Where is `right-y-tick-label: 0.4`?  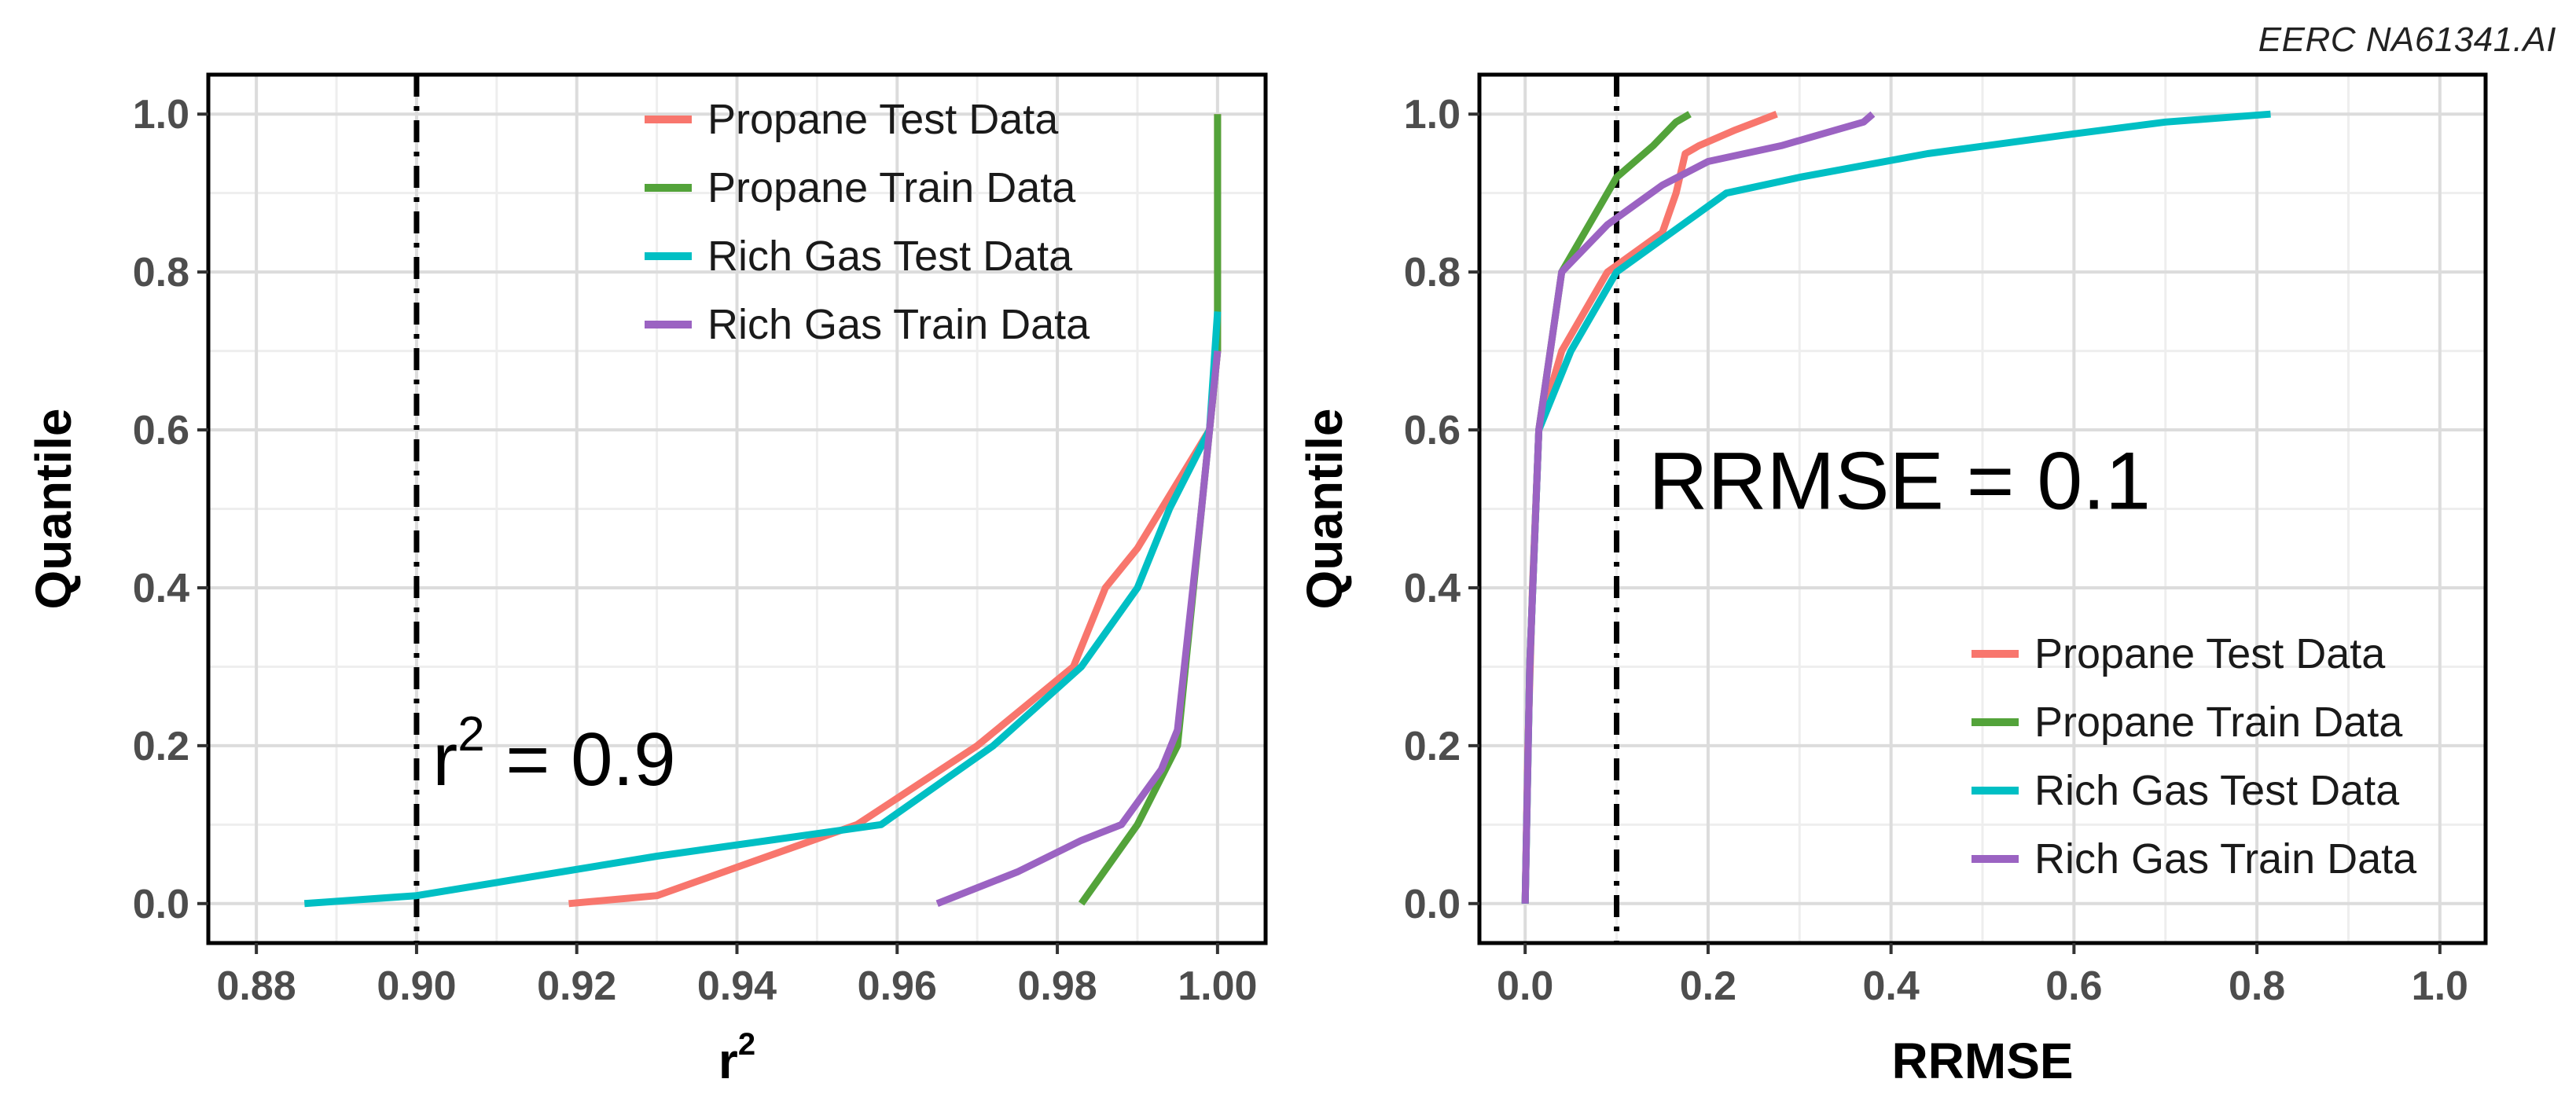 right-y-tick-label: 0.4 is located at coordinates (1432, 588).